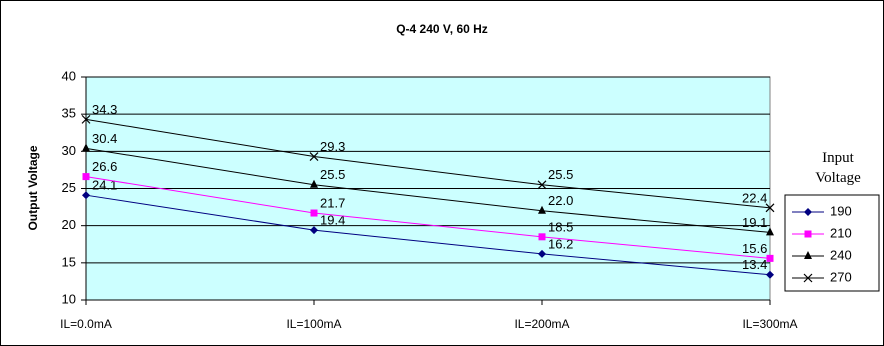  What do you see at coordinates (841, 232) in the screenshot?
I see `legend-label: 210` at bounding box center [841, 232].